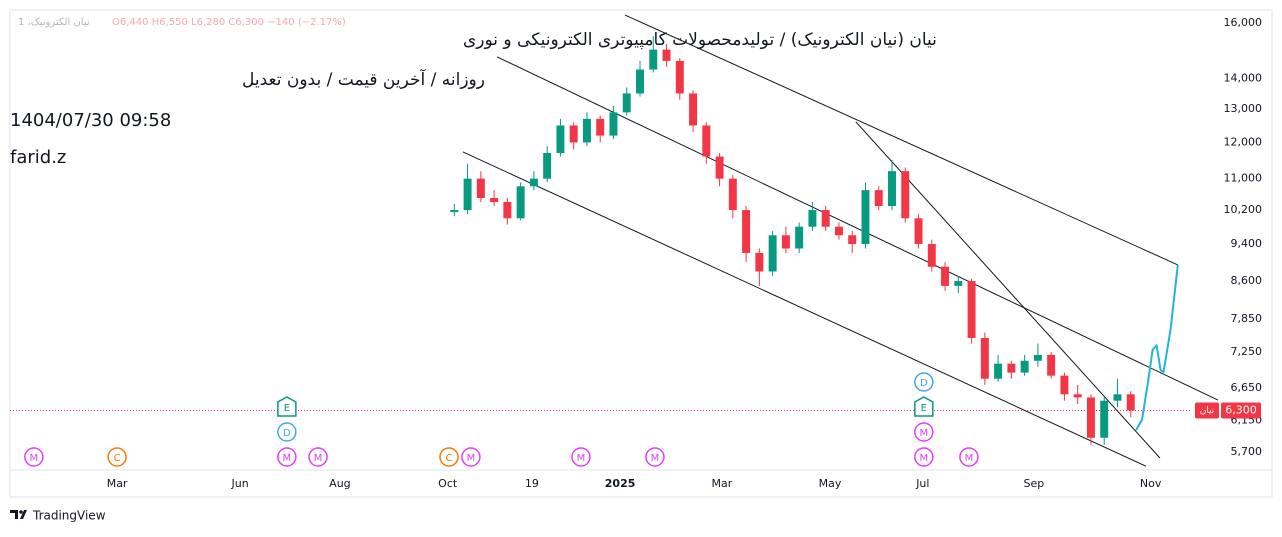  I want to click on tradingview-logo, so click(18, 514).